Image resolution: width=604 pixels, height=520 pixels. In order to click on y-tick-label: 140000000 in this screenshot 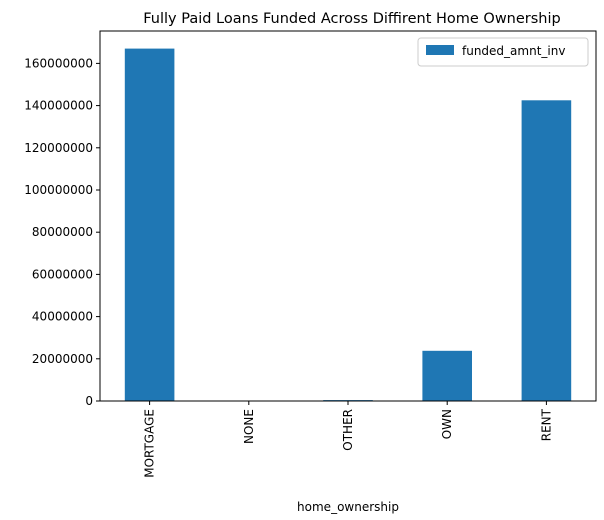, I will do `click(58, 106)`.